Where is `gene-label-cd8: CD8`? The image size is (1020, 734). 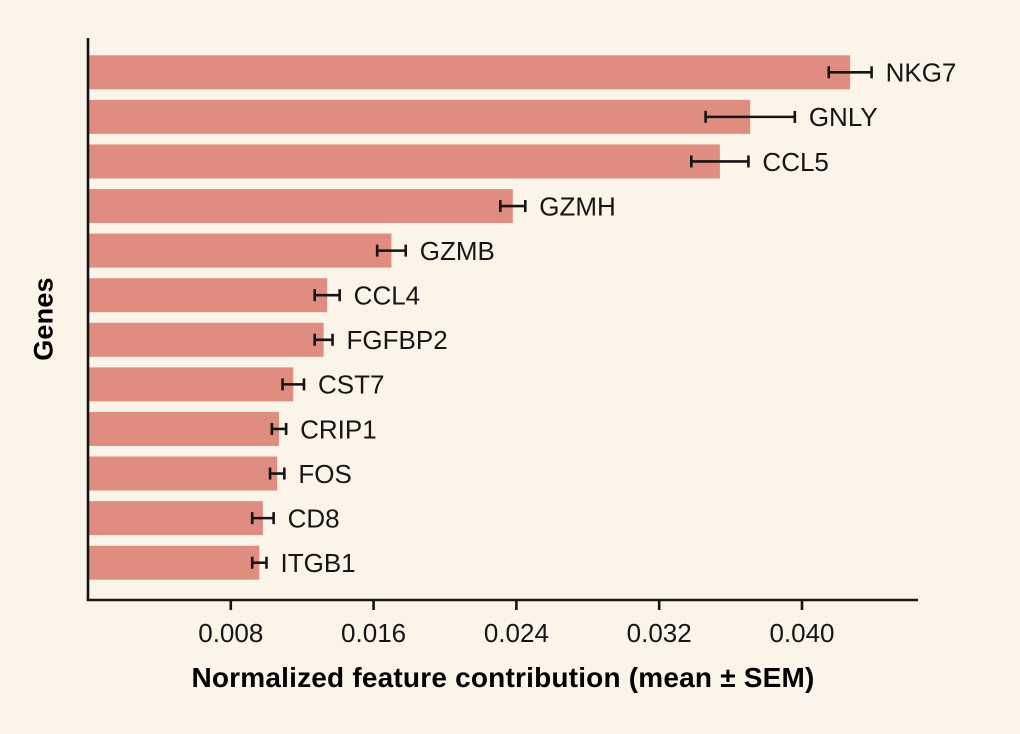
gene-label-cd8: CD8 is located at coordinates (314, 518).